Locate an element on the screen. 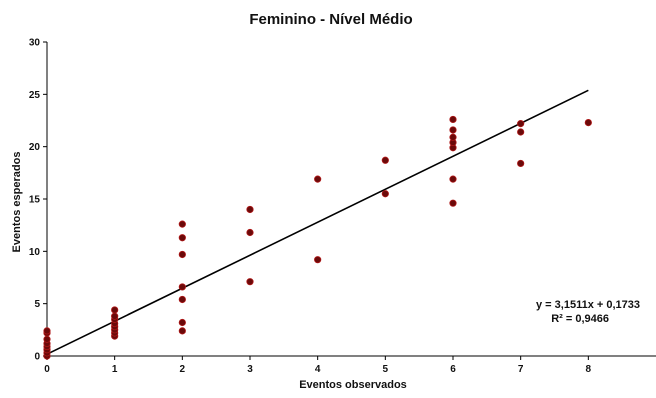 This screenshot has width=656, height=398. y-tick-label: 15 is located at coordinates (35, 200).